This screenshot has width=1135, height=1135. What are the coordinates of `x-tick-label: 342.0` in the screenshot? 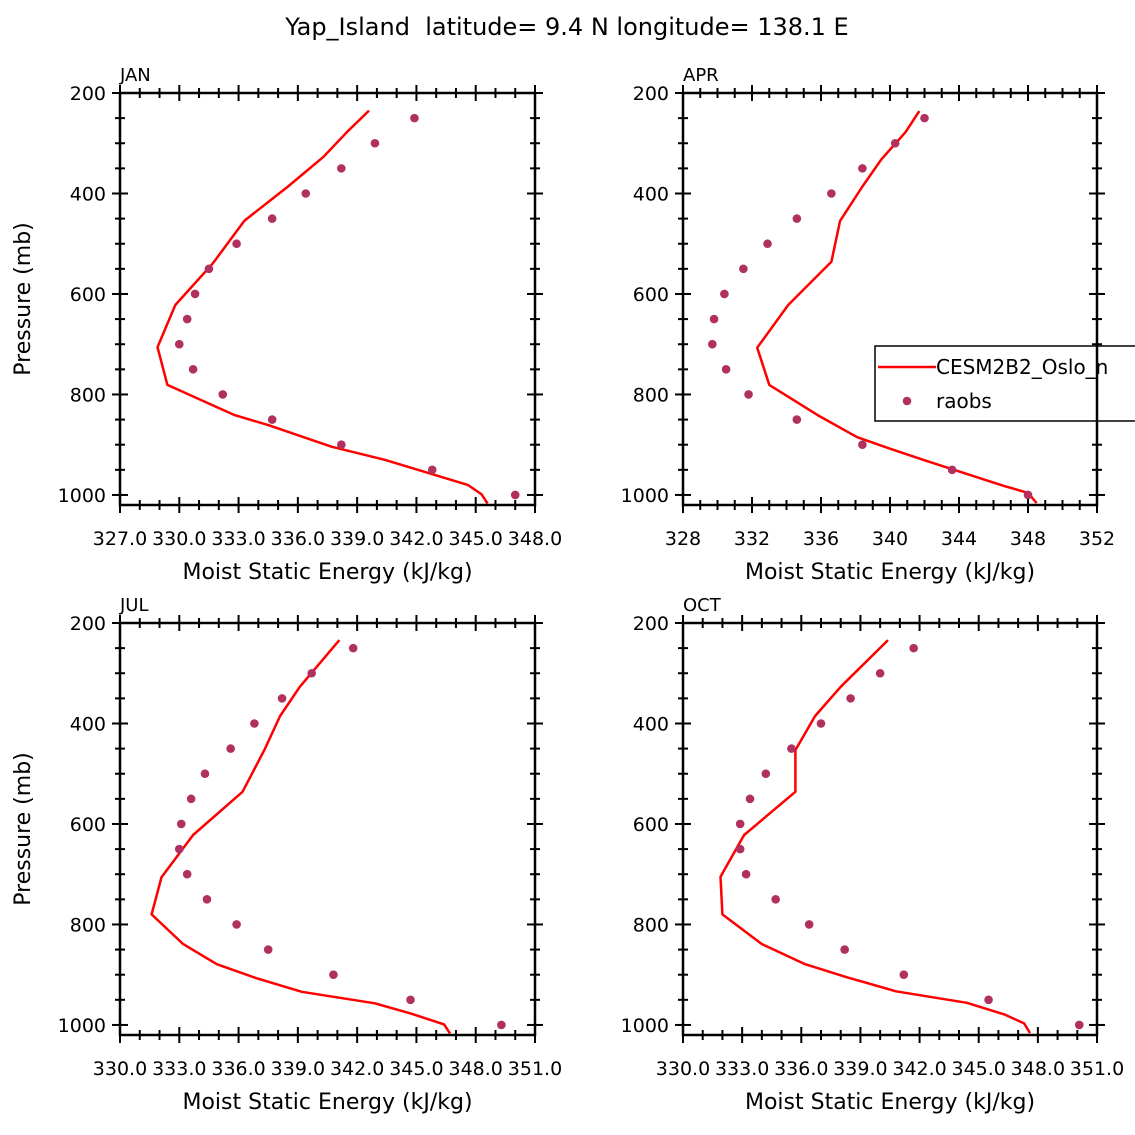 It's located at (357, 1069).